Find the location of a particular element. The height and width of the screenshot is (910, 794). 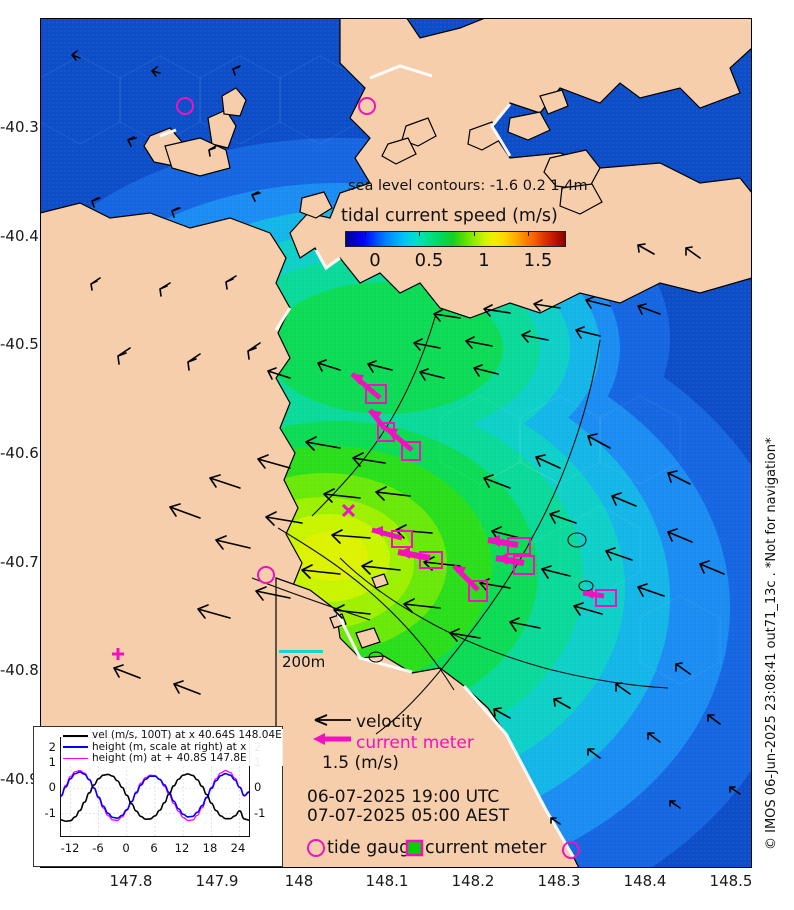

tide-gauge-key-icon is located at coordinates (316, 848).